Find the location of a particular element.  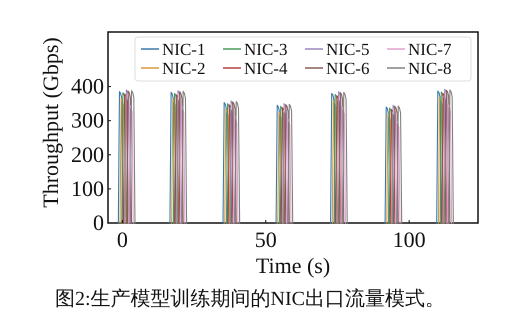

legend-label: NIC-4 is located at coordinates (266, 68).